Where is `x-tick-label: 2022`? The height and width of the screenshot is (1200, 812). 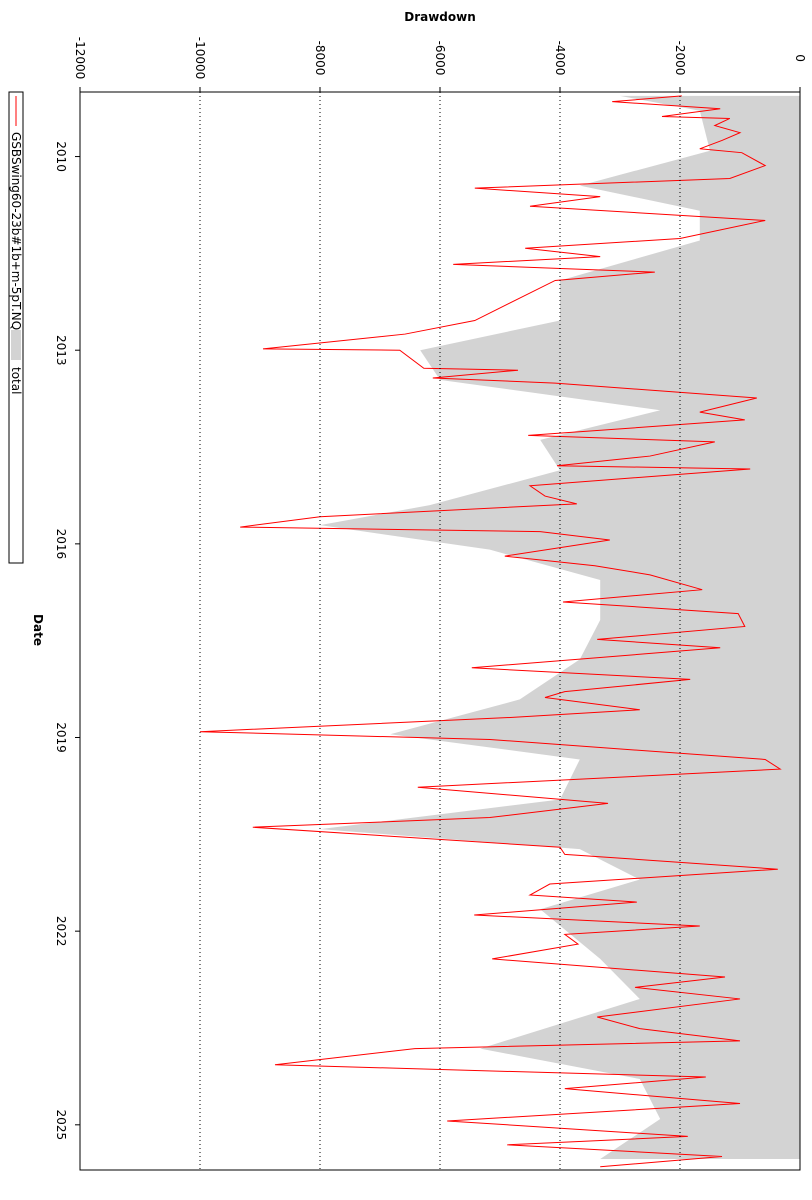 x-tick-label: 2022 is located at coordinates (61, 931).